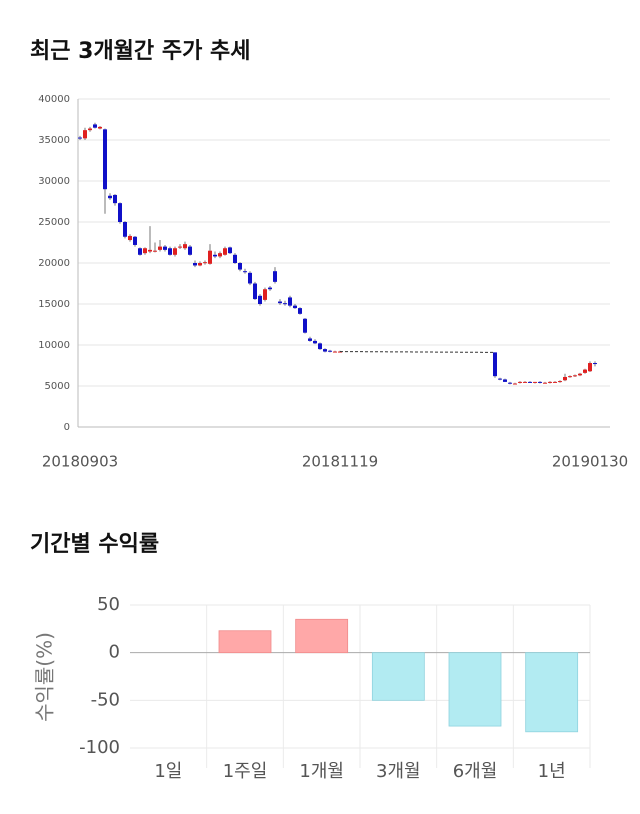 This screenshot has width=640, height=814. Describe the element at coordinates (45, 677) in the screenshot. I see `y-axis-label: 수익률(%)` at that location.